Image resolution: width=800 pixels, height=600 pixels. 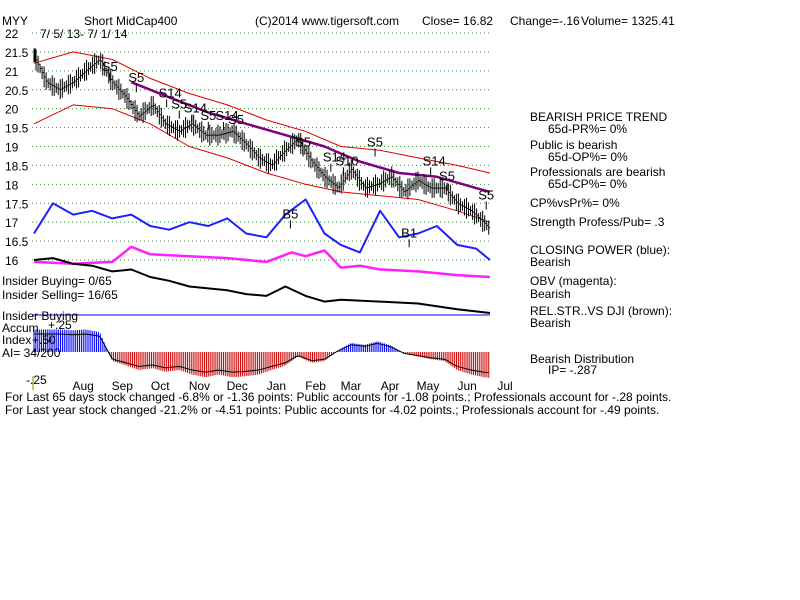 I want to click on price-tick-label: 19.5, so click(x=17, y=129).